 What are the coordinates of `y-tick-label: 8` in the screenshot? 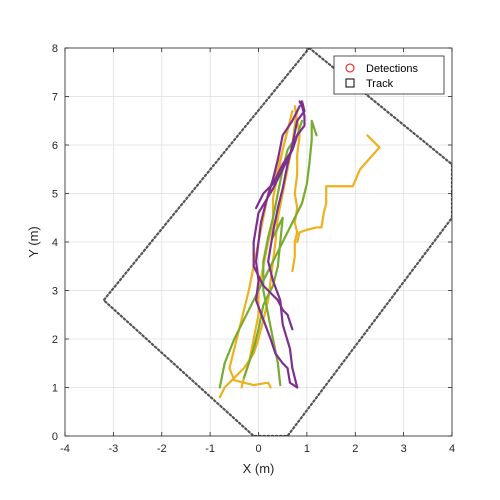 It's located at (55, 49).